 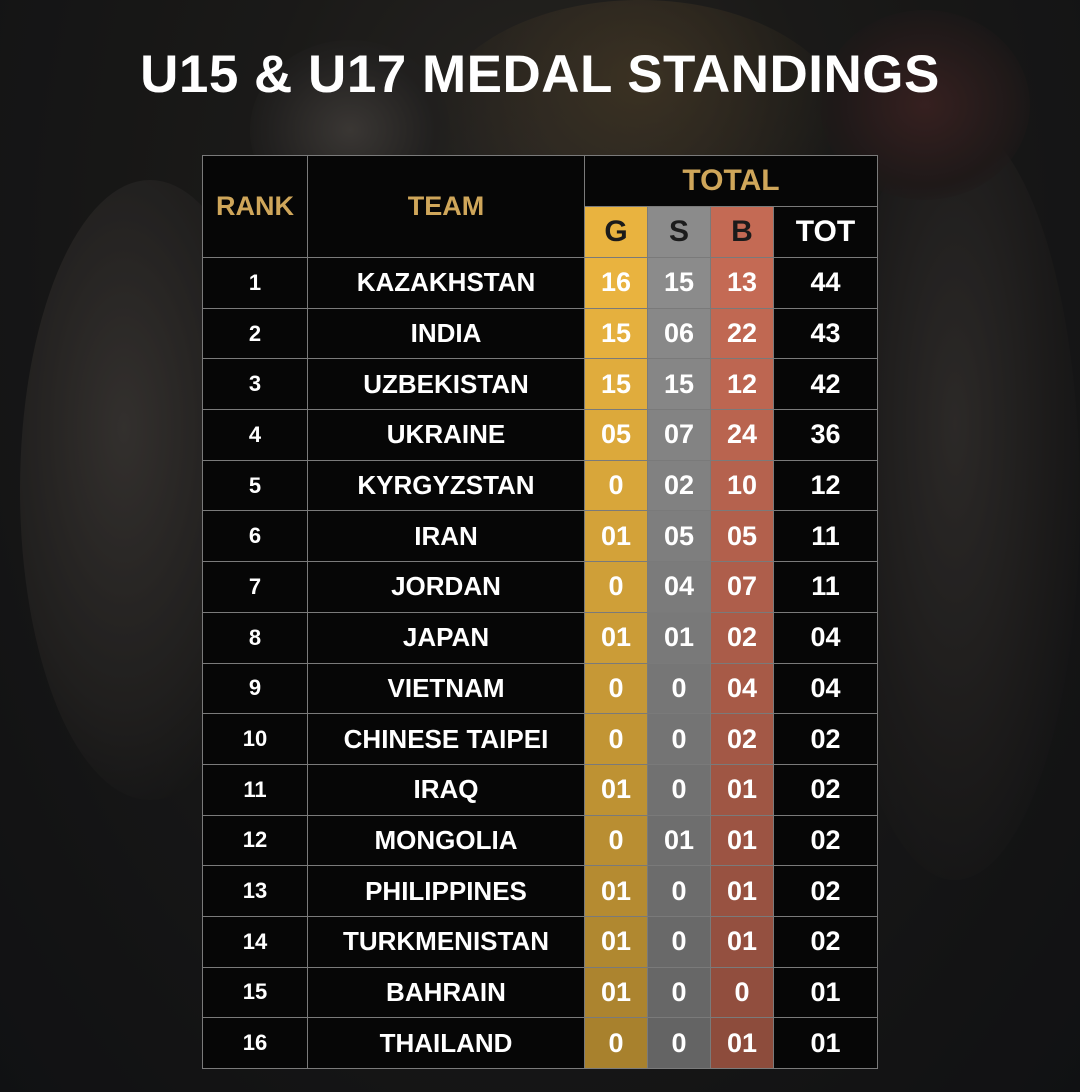 I want to click on table-row: 10 CHINESE TAIPEI 0 0 02 02, so click(x=540, y=739).